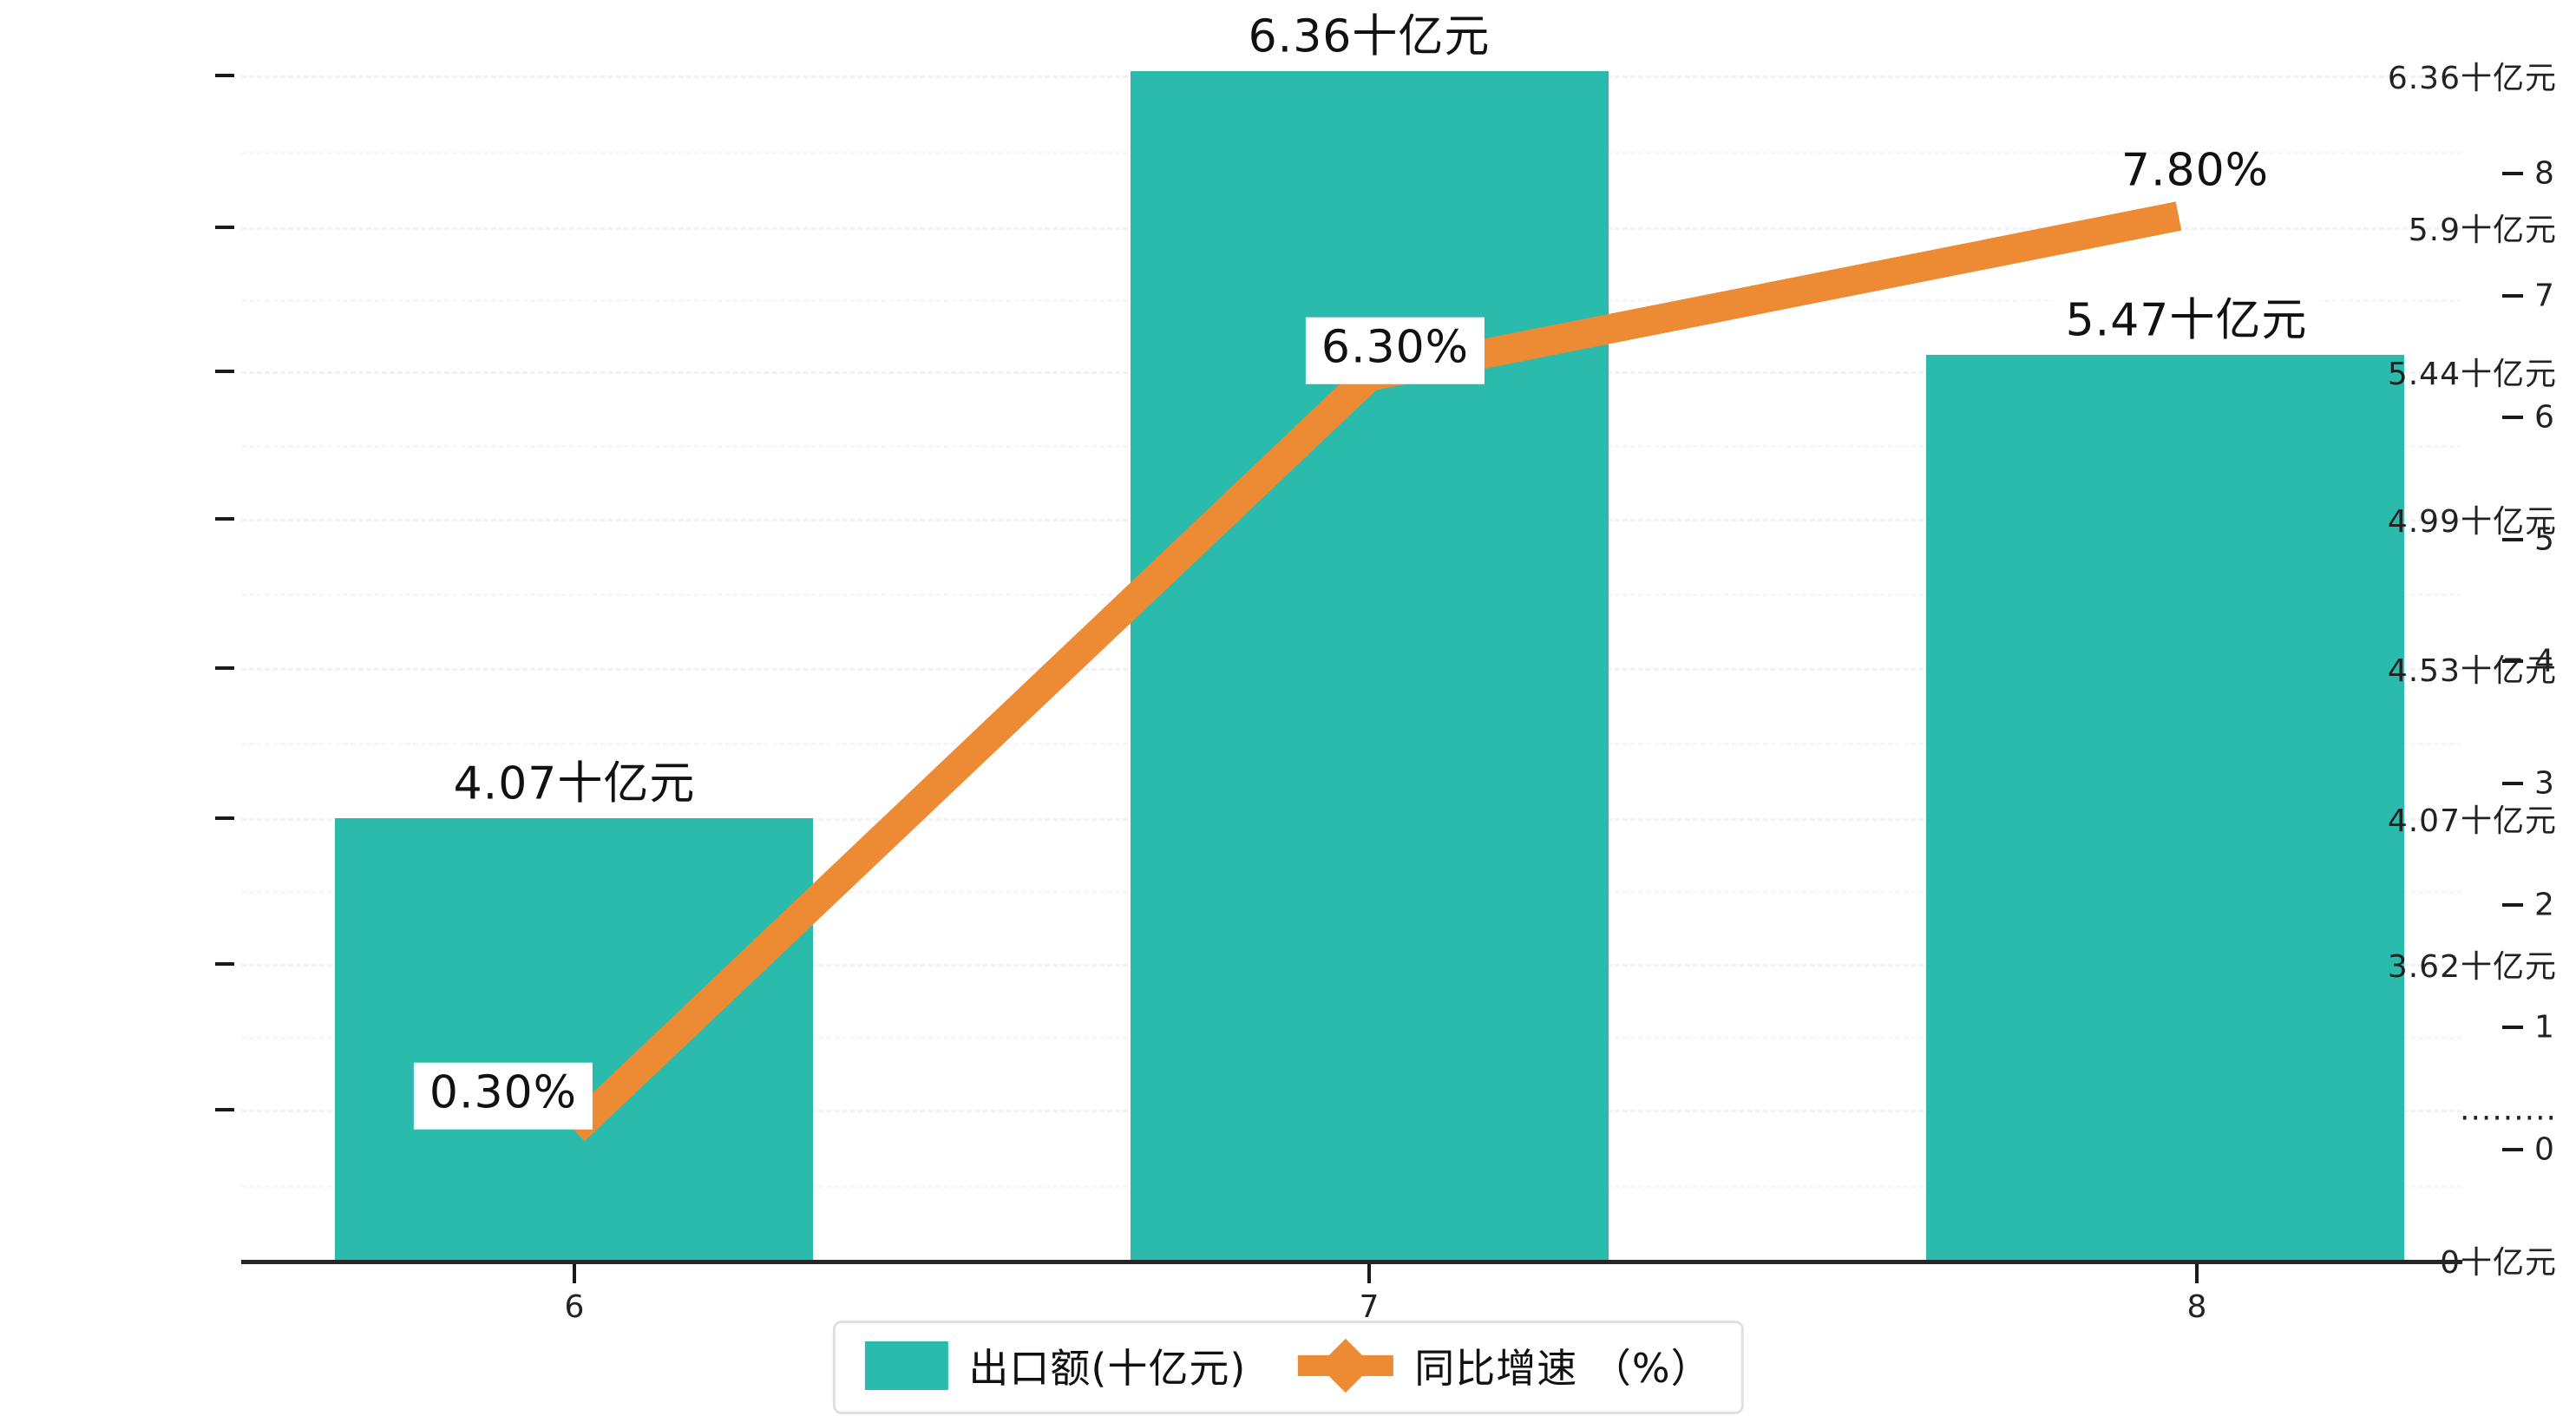 Image resolution: width=2576 pixels, height=1416 pixels. What do you see at coordinates (2472, 522) in the screenshot?
I see `y-axis-left-label: 4.99十亿元` at bounding box center [2472, 522].